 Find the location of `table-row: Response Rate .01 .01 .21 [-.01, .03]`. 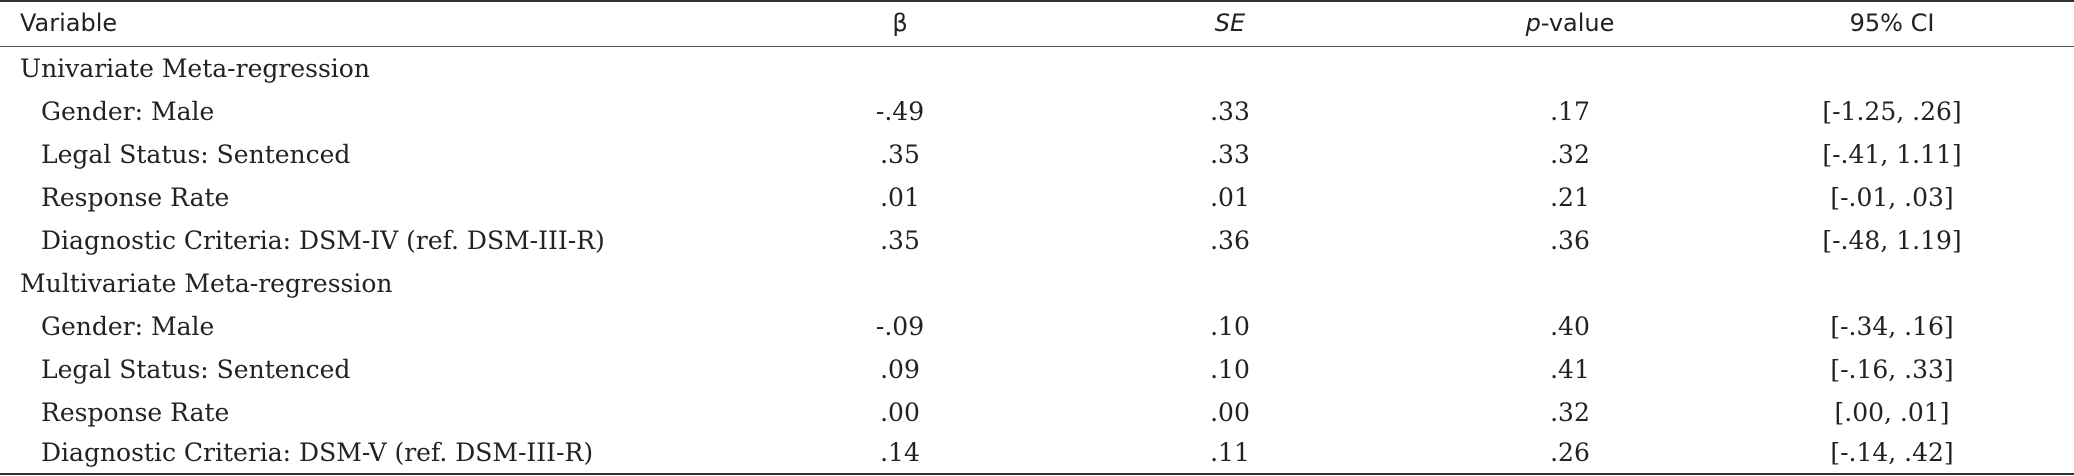

table-row: Response Rate .01 .01 .21 [-.01, .03] is located at coordinates (1037, 197).